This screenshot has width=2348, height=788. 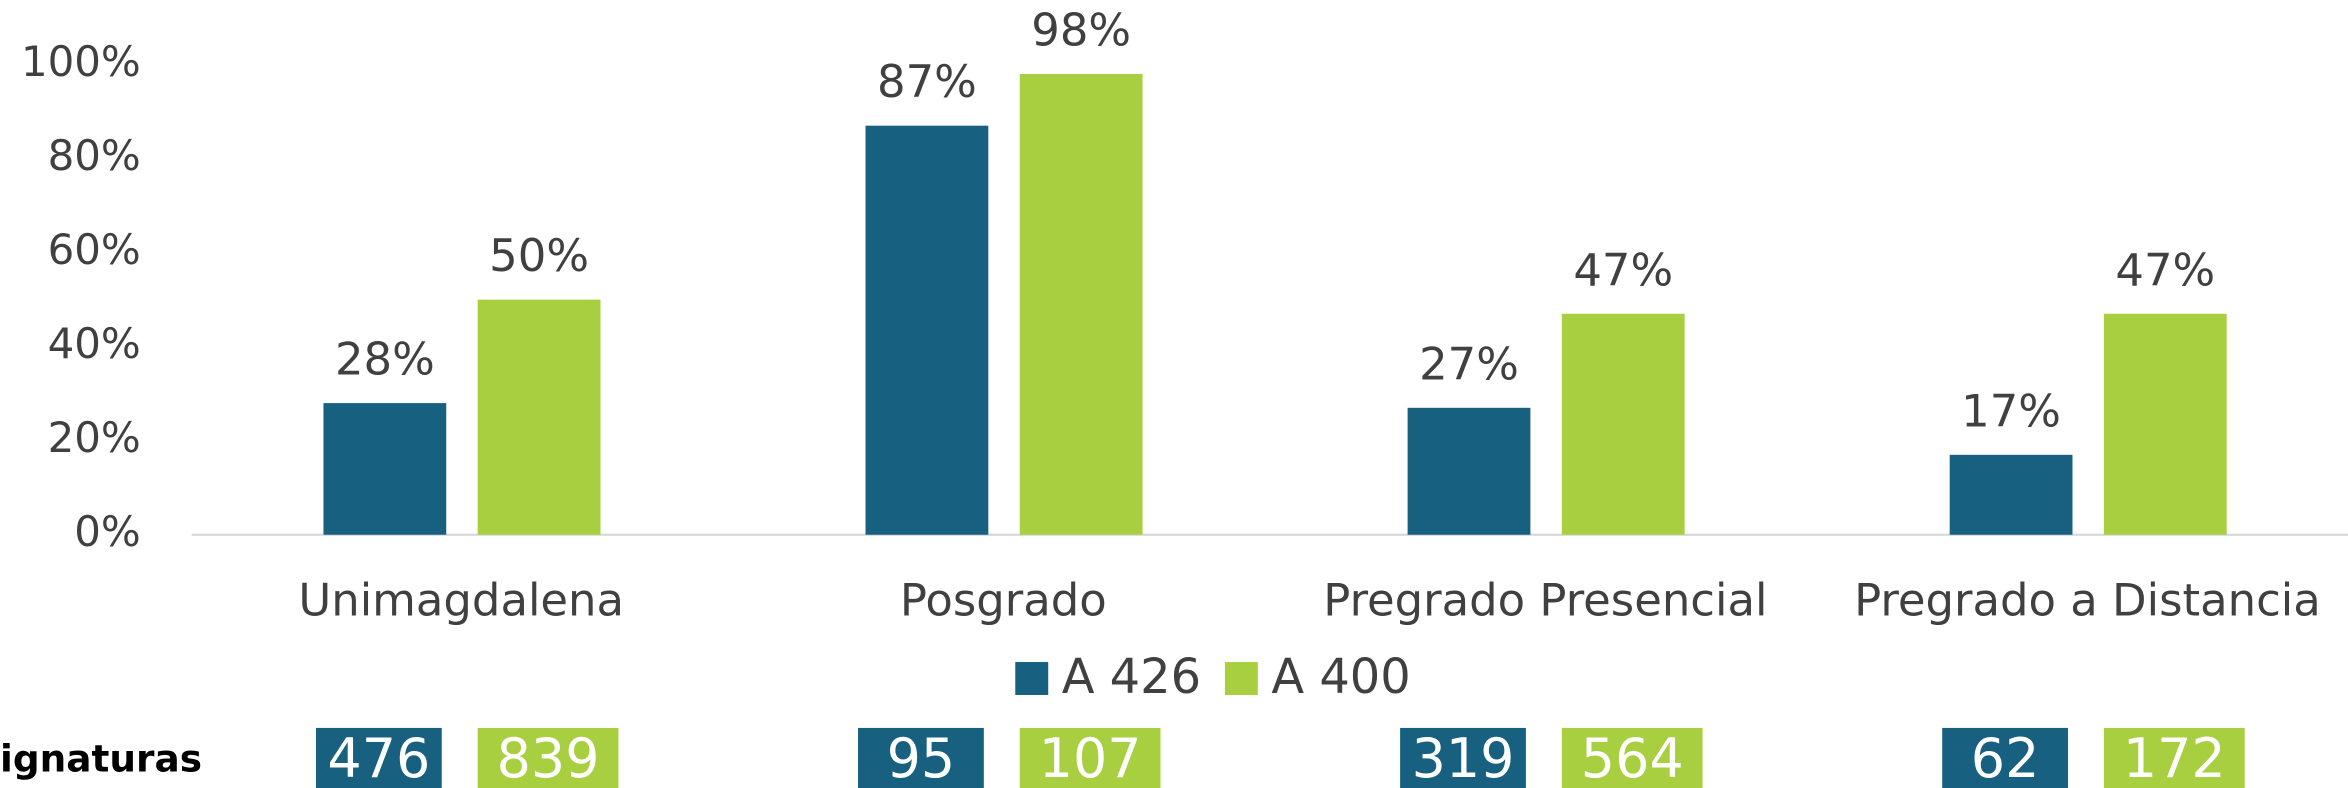 I want to click on data-label: 98%, so click(x=1081, y=30).